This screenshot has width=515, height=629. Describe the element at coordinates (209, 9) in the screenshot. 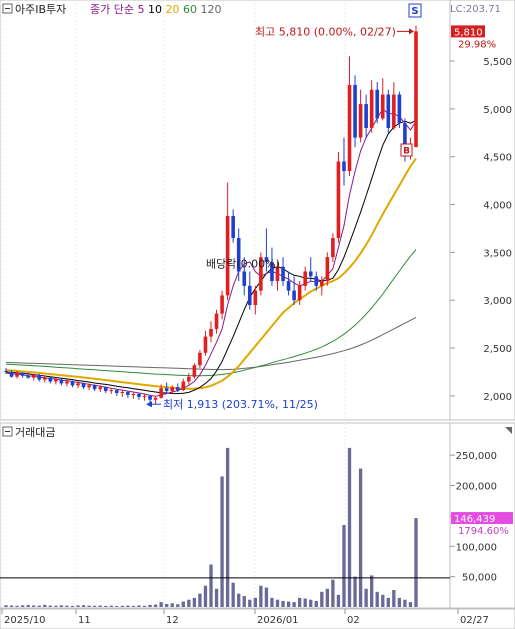

I see `ma-legend-item: 120` at that location.